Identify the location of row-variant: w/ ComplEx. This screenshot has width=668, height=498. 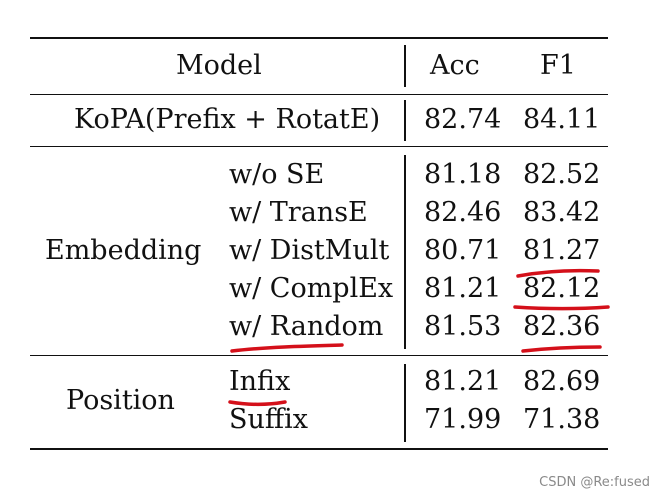
(311, 288).